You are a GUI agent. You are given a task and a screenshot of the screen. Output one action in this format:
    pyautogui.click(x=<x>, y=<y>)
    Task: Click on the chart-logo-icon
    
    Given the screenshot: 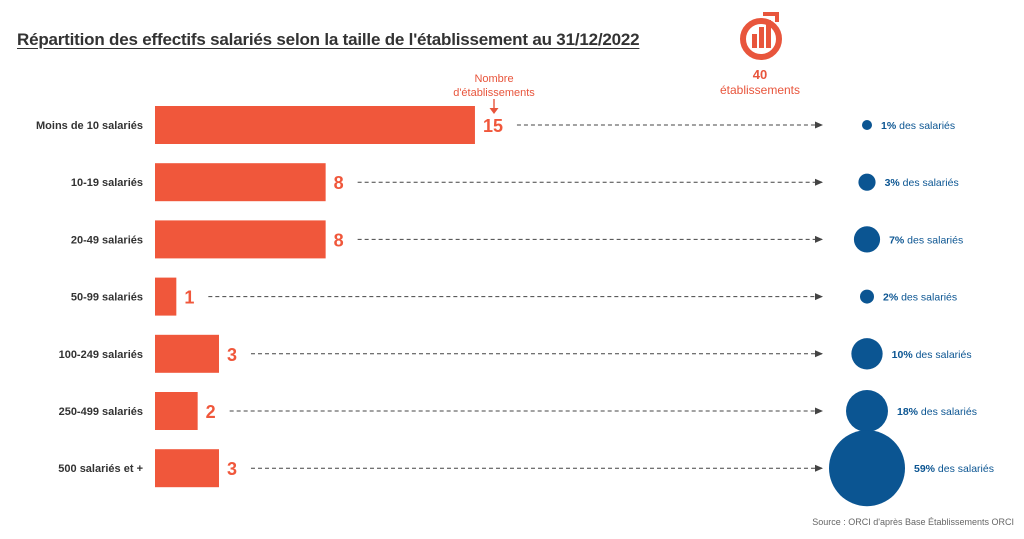 What is the action you would take?
    pyautogui.click(x=761, y=36)
    